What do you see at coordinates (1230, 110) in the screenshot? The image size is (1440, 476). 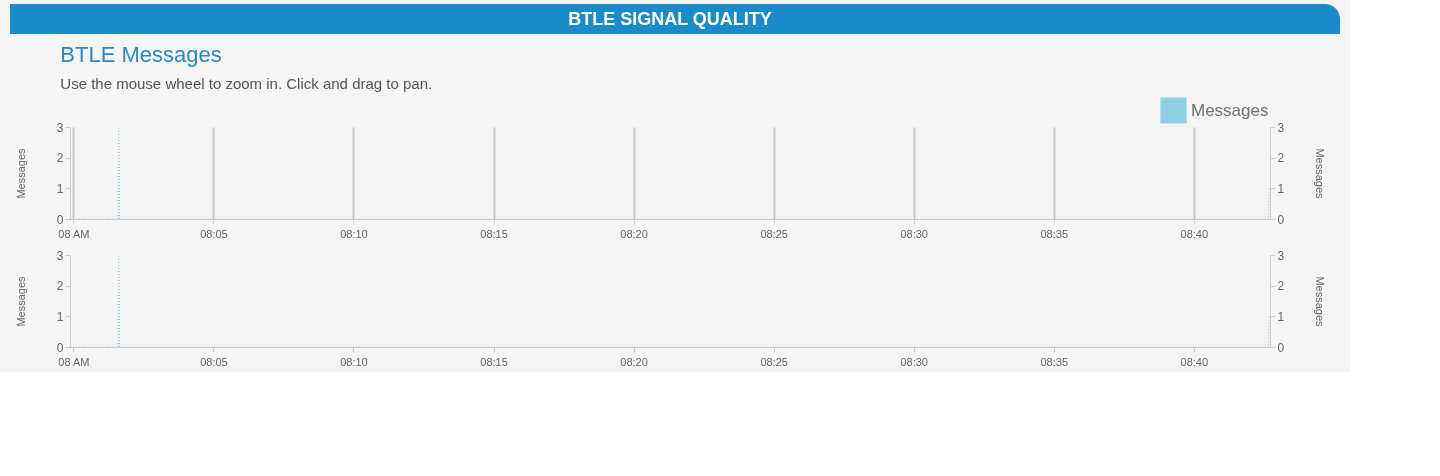 I see `legend-label: Messages` at bounding box center [1230, 110].